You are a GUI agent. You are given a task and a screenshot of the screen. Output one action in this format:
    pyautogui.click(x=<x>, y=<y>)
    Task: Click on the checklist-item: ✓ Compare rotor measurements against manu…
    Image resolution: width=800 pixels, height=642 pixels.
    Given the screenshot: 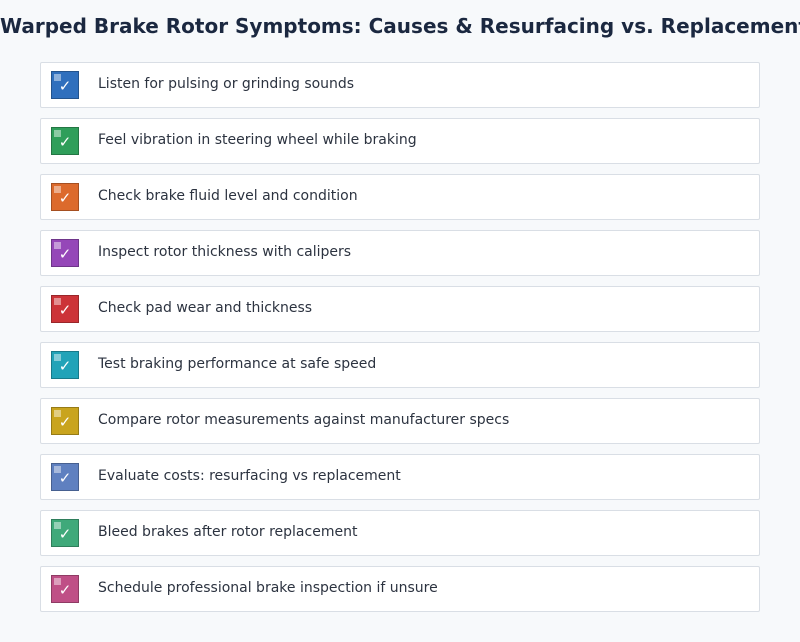 What is the action you would take?
    pyautogui.click(x=400, y=421)
    